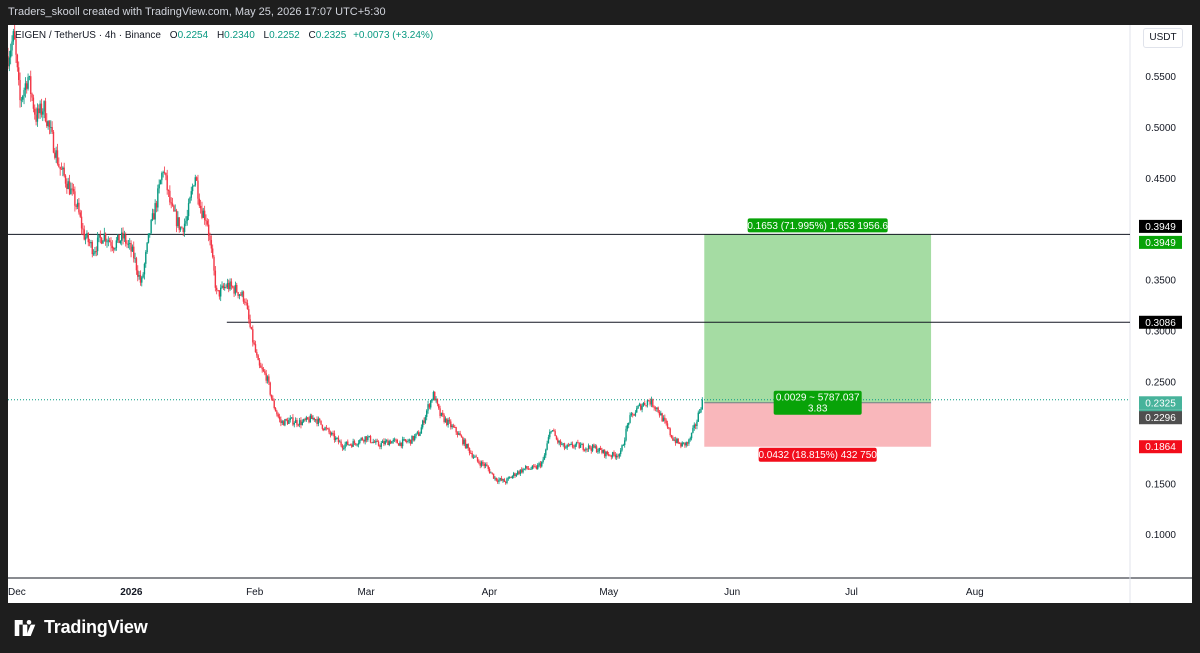 This screenshot has width=1200, height=653. I want to click on y-tick-label: 0.5500, so click(1160, 77).